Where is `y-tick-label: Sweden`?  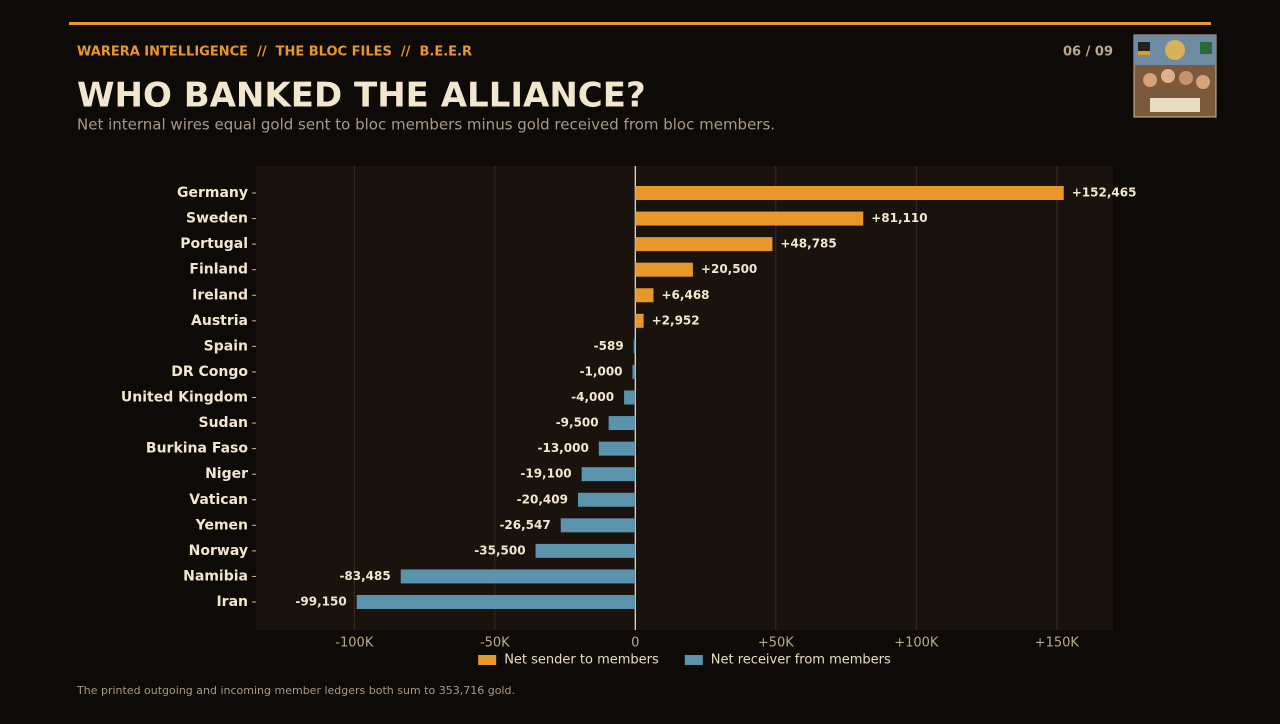 y-tick-label: Sweden is located at coordinates (217, 219).